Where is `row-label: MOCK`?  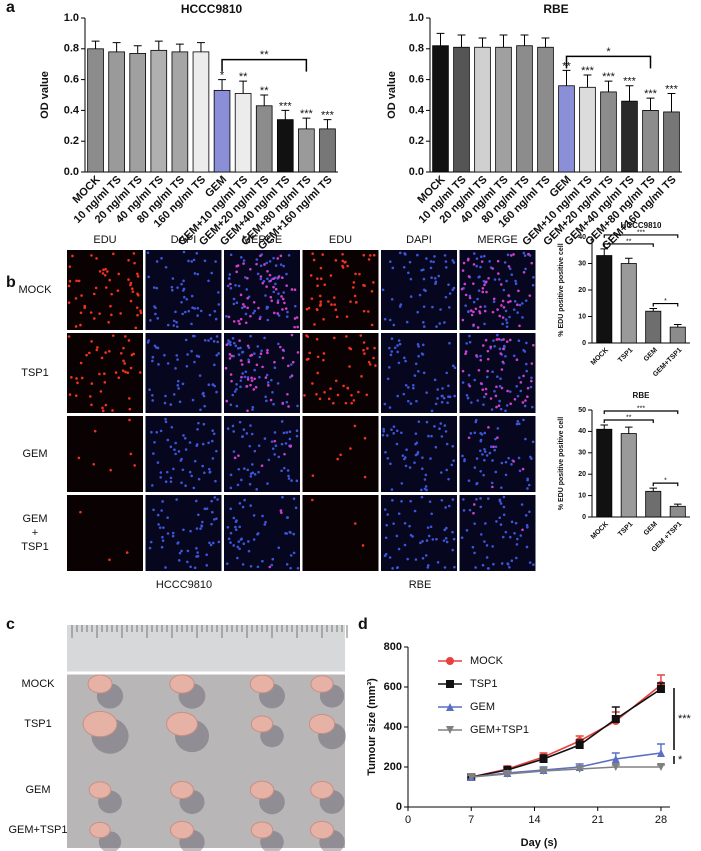 row-label: MOCK is located at coordinates (39, 684).